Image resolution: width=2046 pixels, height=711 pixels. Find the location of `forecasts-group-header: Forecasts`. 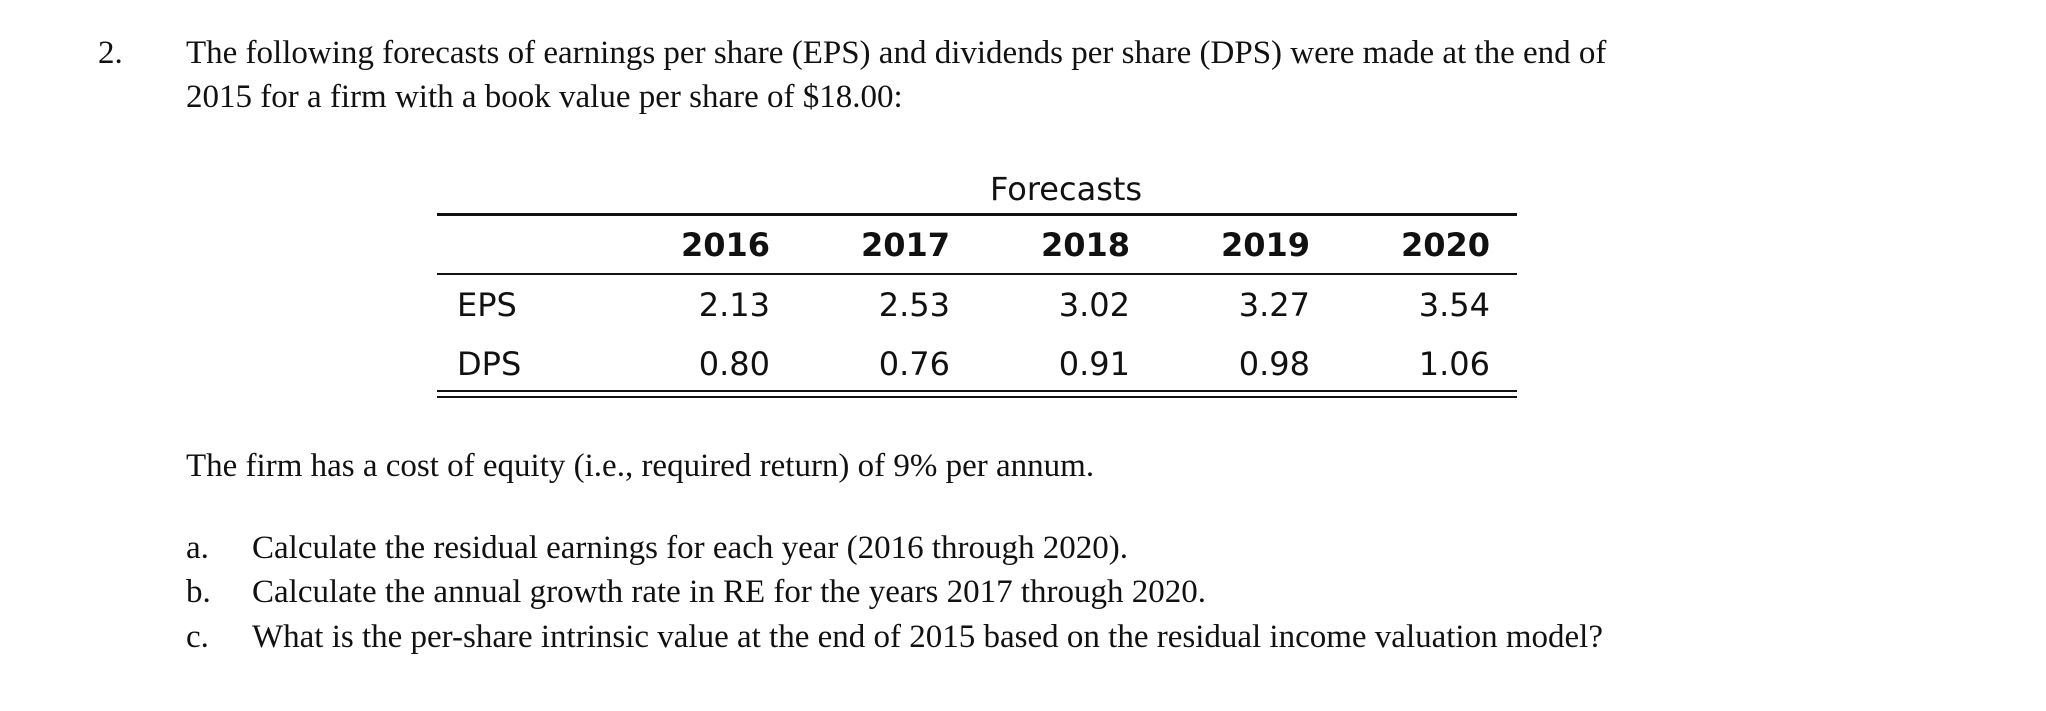

forecasts-group-header: Forecasts is located at coordinates (1066, 189).